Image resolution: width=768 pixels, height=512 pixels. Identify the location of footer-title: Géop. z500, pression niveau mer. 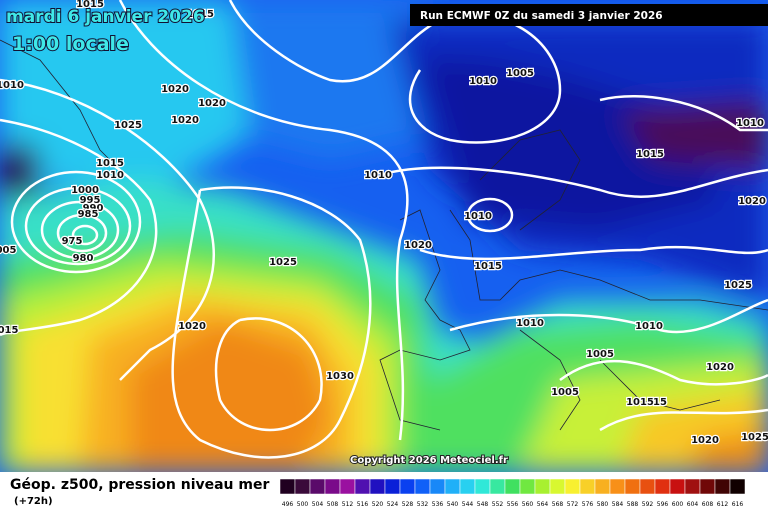
(139, 485).